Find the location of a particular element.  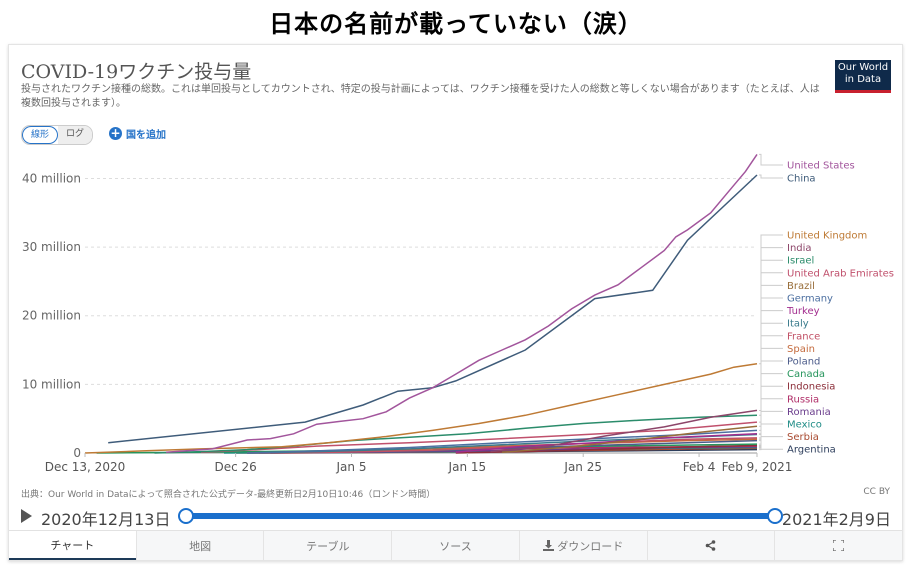

y-tick-label: 40 million is located at coordinates (51, 178).